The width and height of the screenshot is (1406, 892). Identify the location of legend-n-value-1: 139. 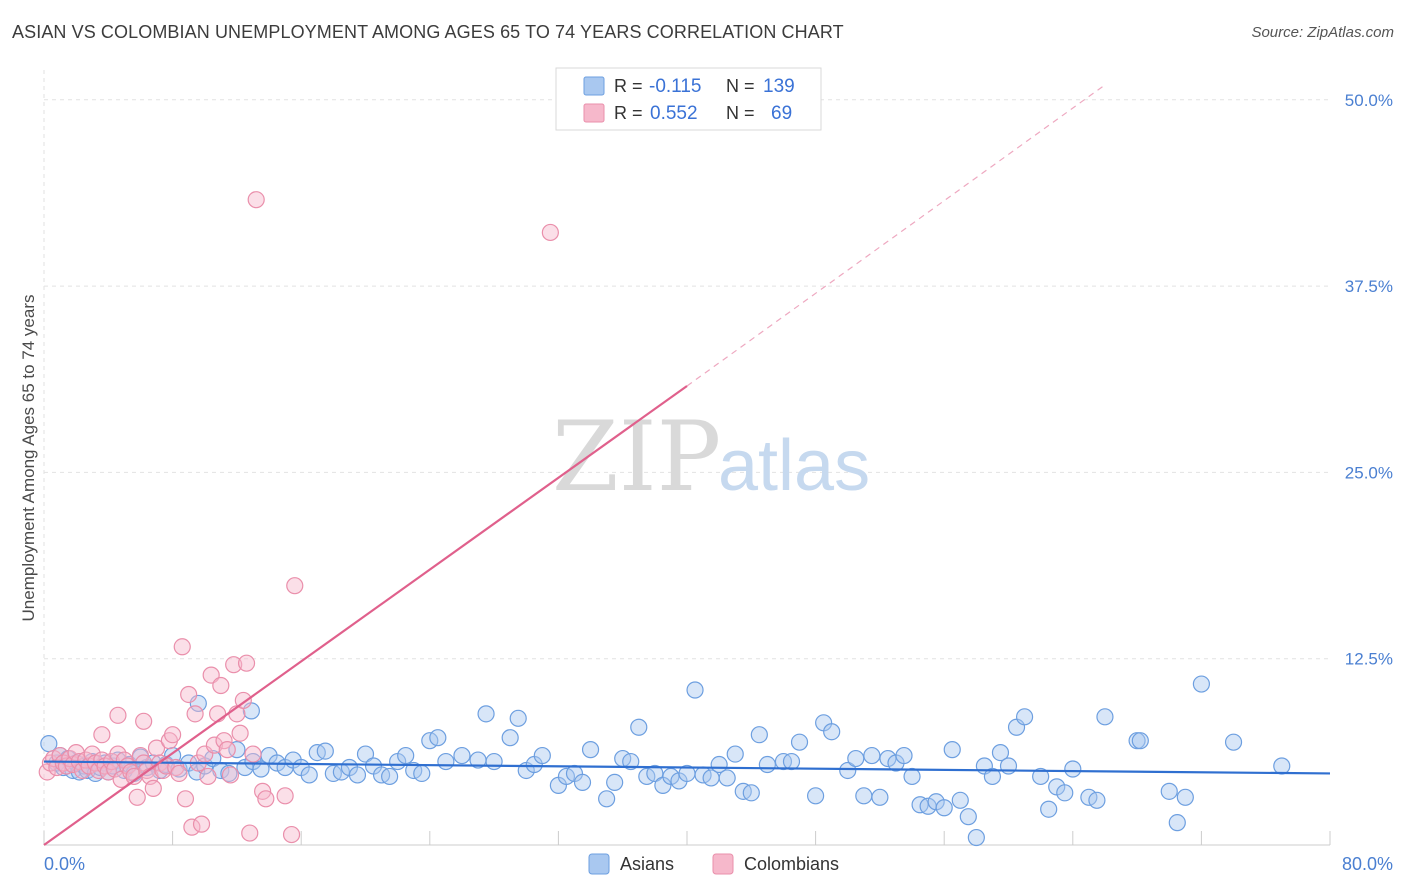
(779, 86).